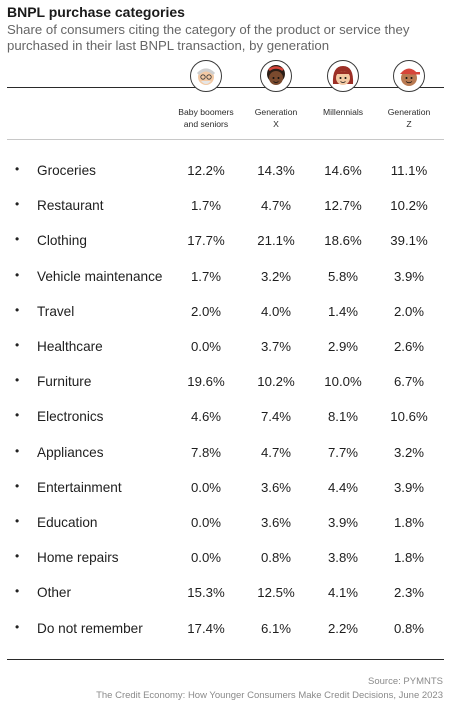 This screenshot has width=450, height=703. Describe the element at coordinates (56, 311) in the screenshot. I see `row-category: Travel` at that location.